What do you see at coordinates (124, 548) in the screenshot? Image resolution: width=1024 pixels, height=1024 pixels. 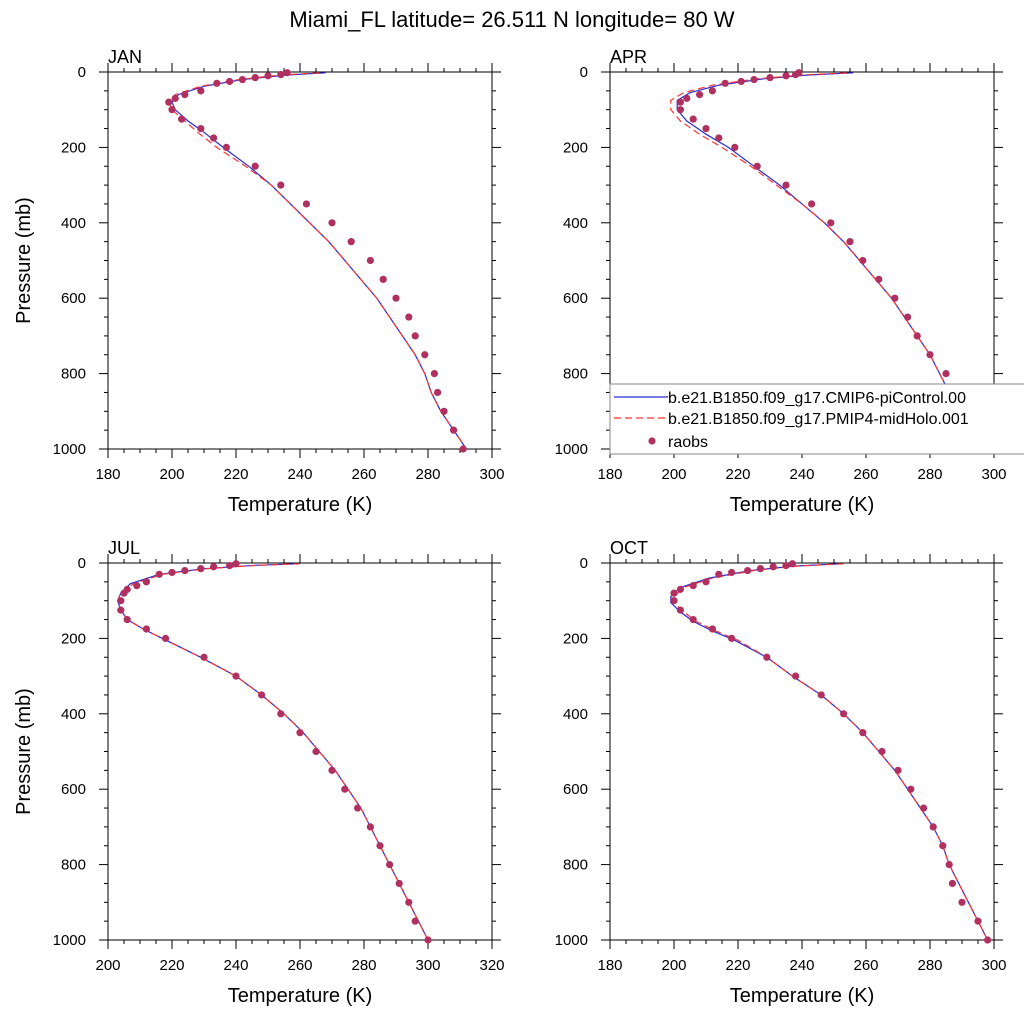 I see `panel-label: JUL` at bounding box center [124, 548].